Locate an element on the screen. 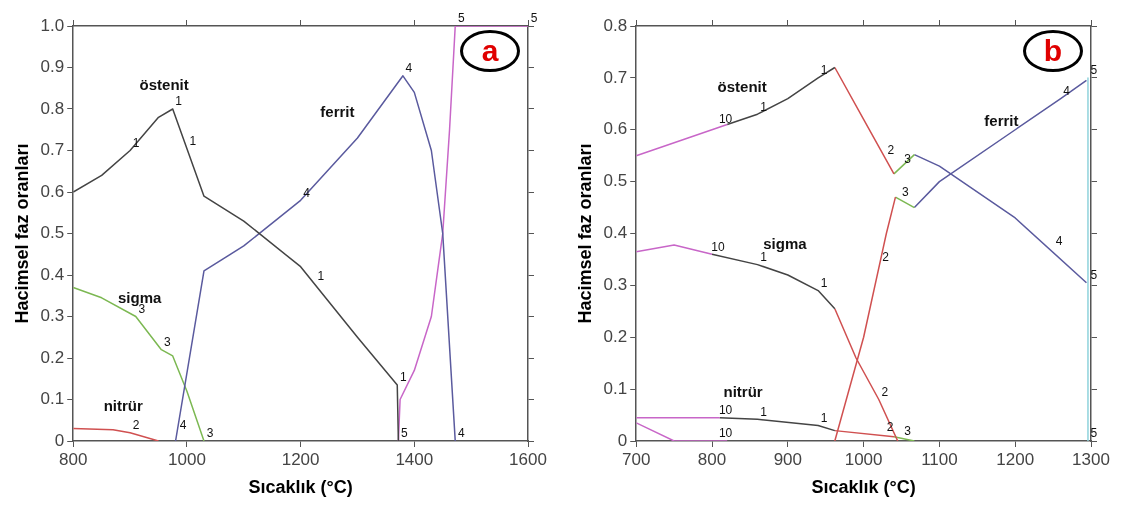 The image size is (1127, 511). x-tick-label: 1300 is located at coordinates (1091, 459).